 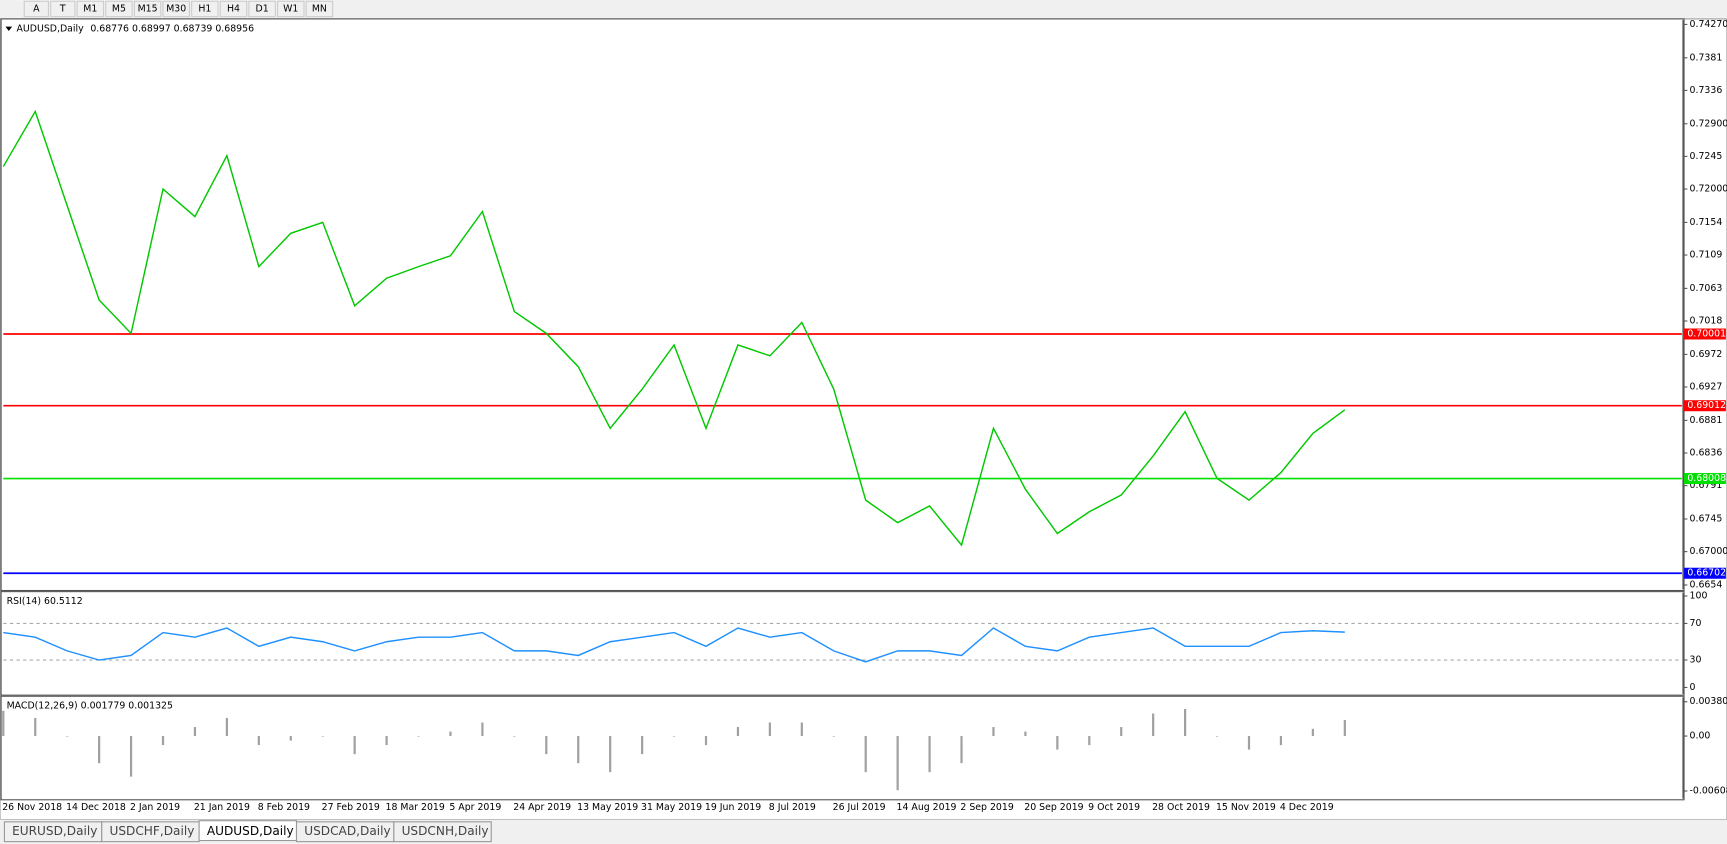 What do you see at coordinates (1706, 420) in the screenshot?
I see `y-tick-label: 0.6881` at bounding box center [1706, 420].